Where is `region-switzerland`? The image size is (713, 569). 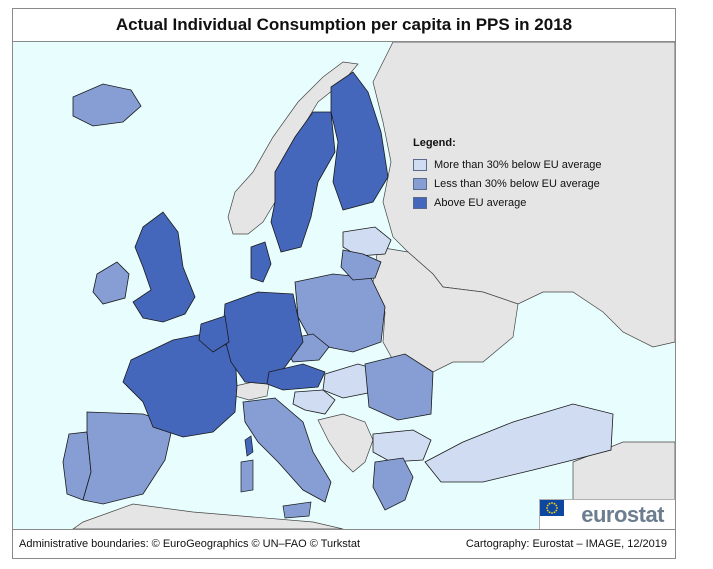 region-switzerland is located at coordinates (252, 391).